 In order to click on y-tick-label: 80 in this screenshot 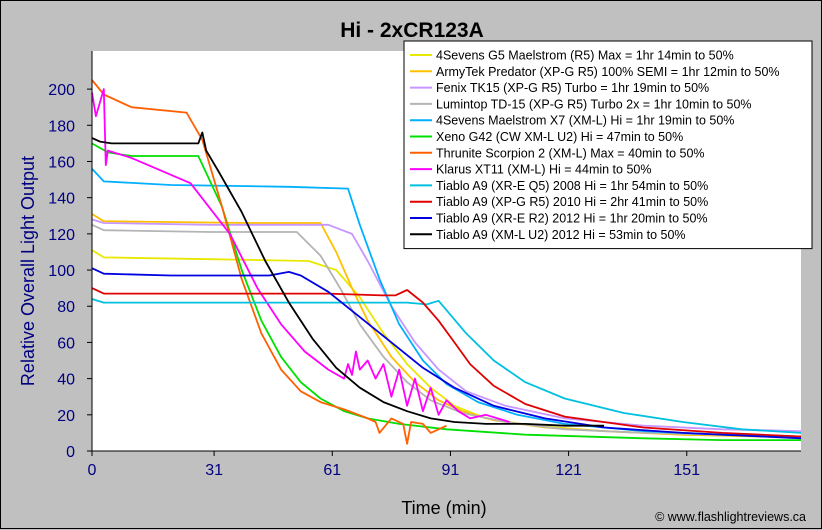, I will do `click(66, 307)`.